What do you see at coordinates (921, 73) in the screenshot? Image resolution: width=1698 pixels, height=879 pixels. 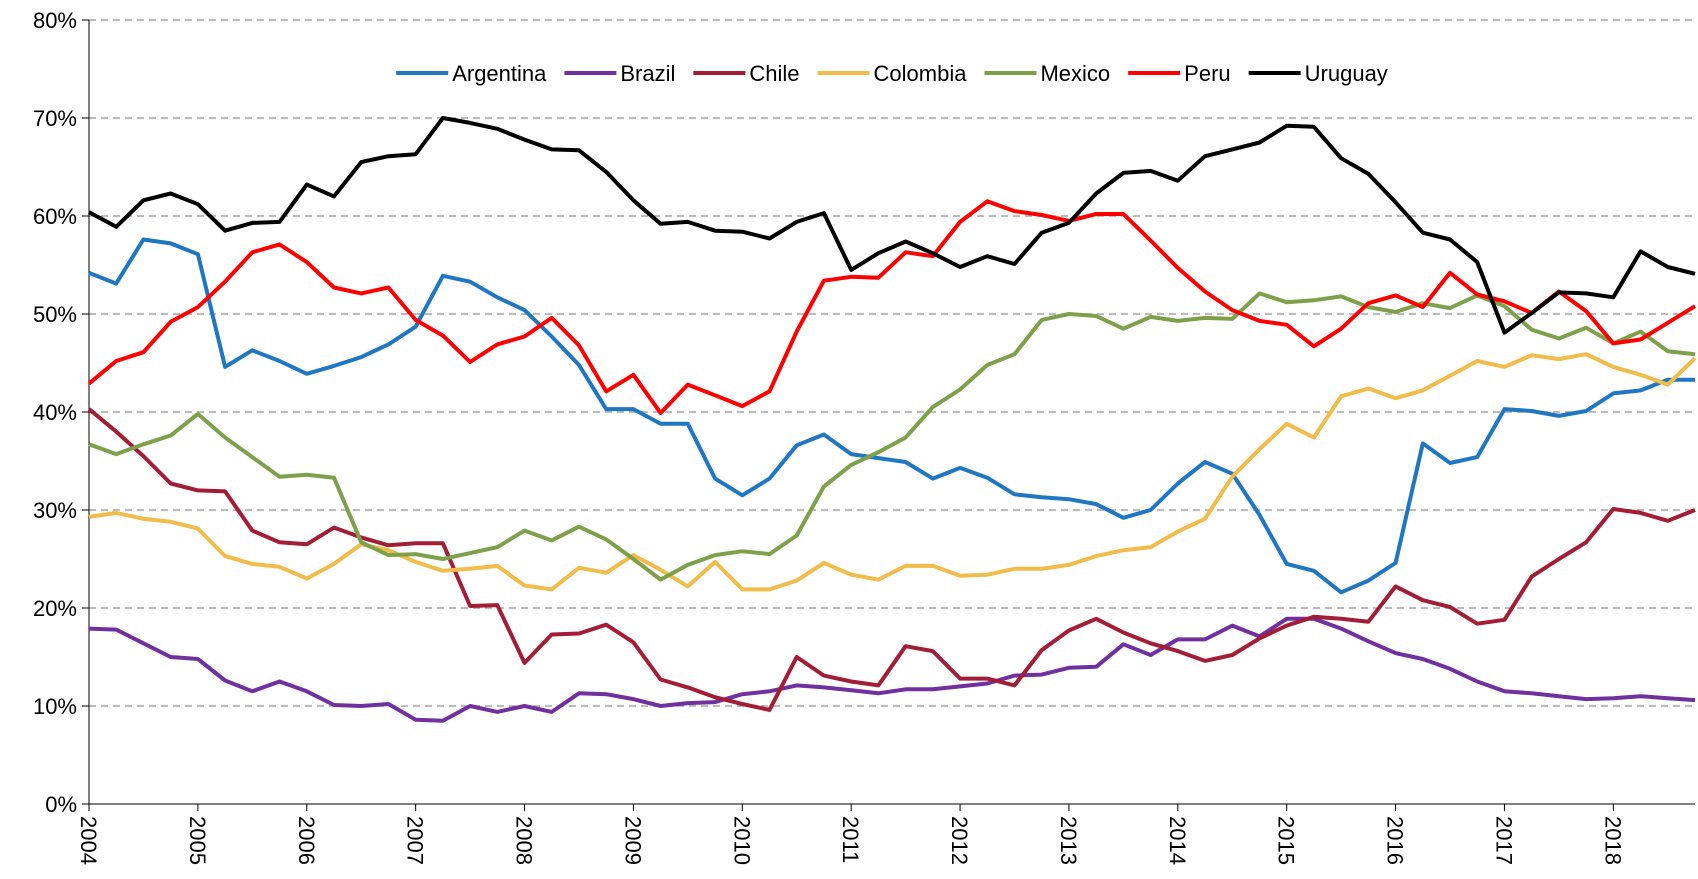 I see `legend-label: Colombia` at bounding box center [921, 73].